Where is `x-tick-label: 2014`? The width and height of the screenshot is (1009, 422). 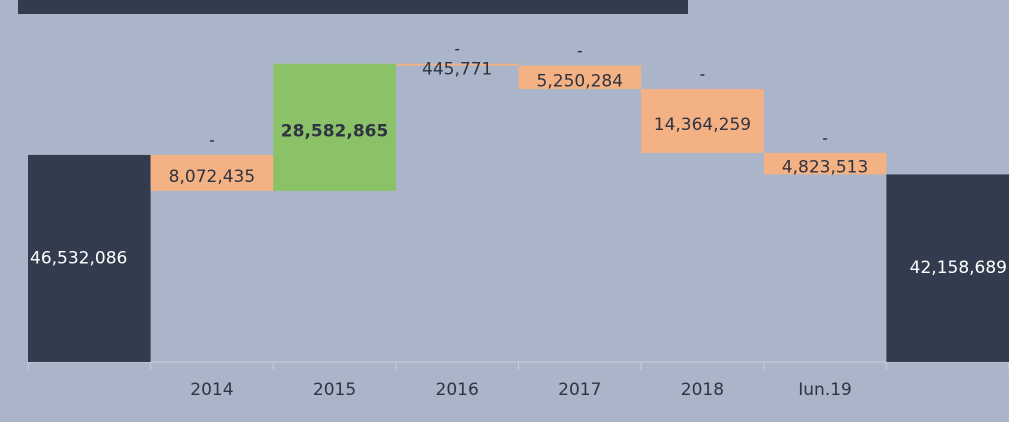 x-tick-label: 2014 is located at coordinates (211, 390).